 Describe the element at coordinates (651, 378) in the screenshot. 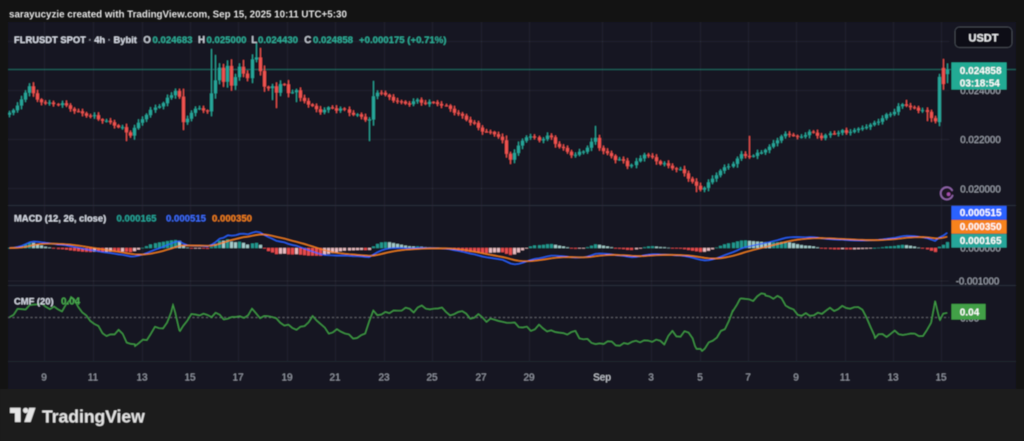

I see `svg-text: 3` at that location.